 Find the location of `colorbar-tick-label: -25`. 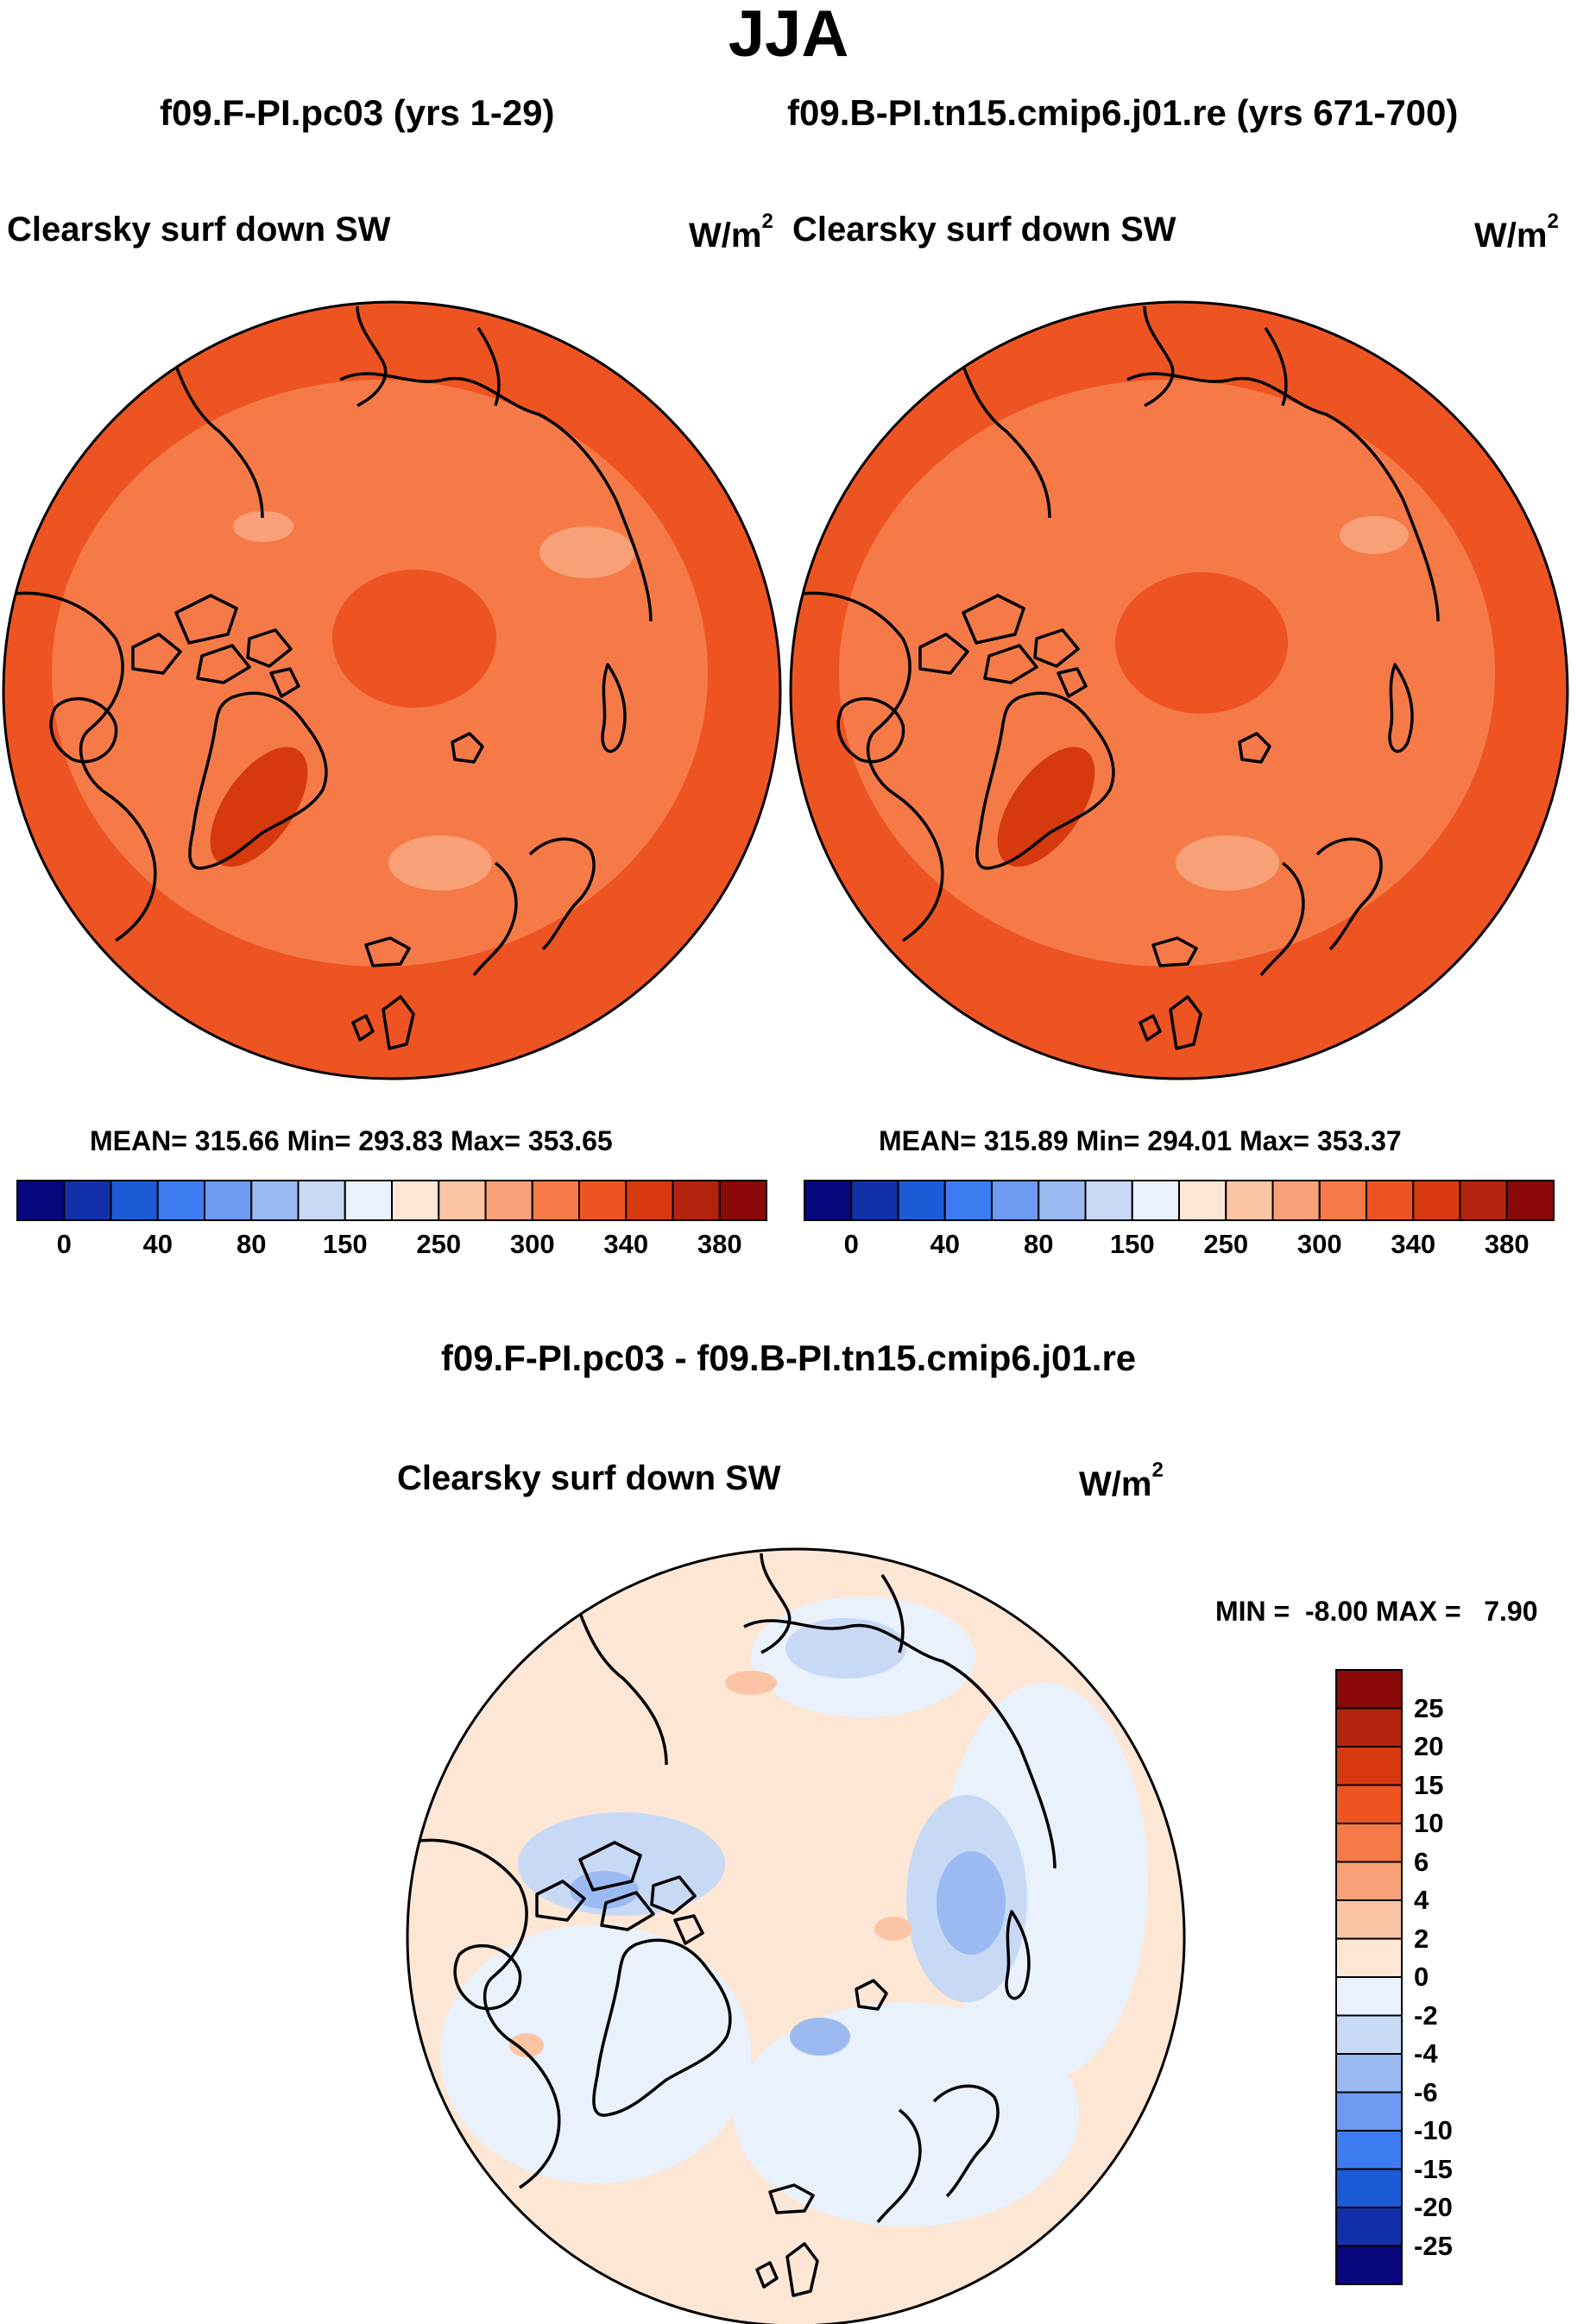

colorbar-tick-label: -25 is located at coordinates (1433, 2245).